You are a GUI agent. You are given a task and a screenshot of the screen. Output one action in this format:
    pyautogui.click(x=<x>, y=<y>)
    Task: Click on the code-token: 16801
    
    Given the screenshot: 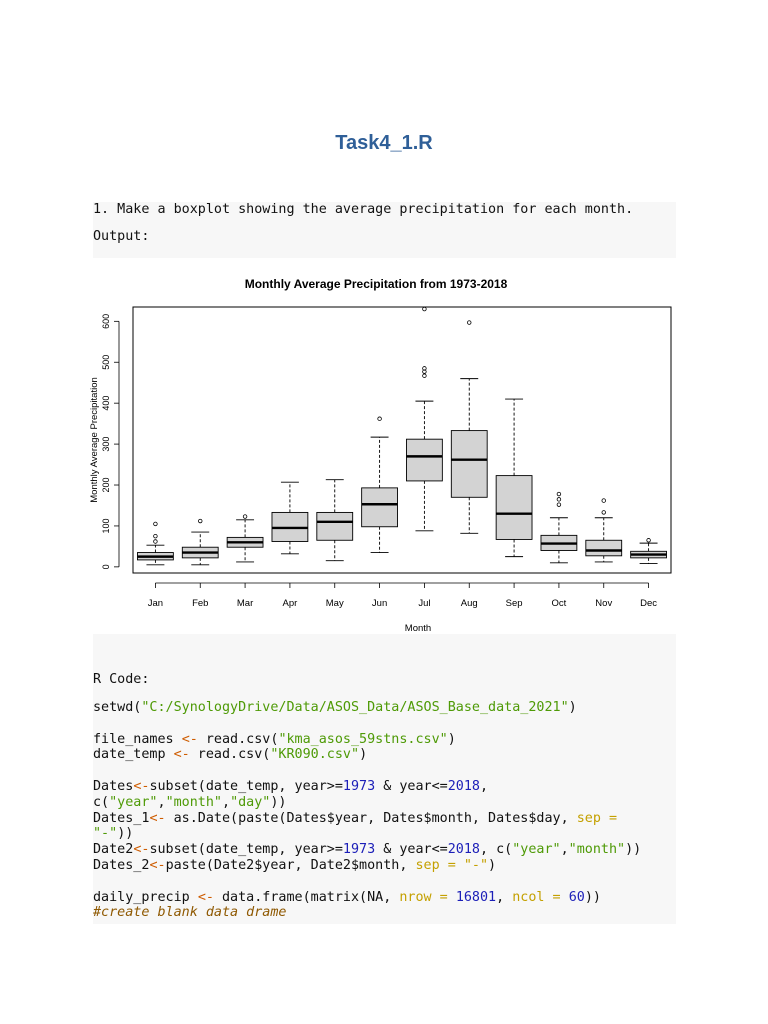 What is the action you would take?
    pyautogui.click(x=476, y=897)
    